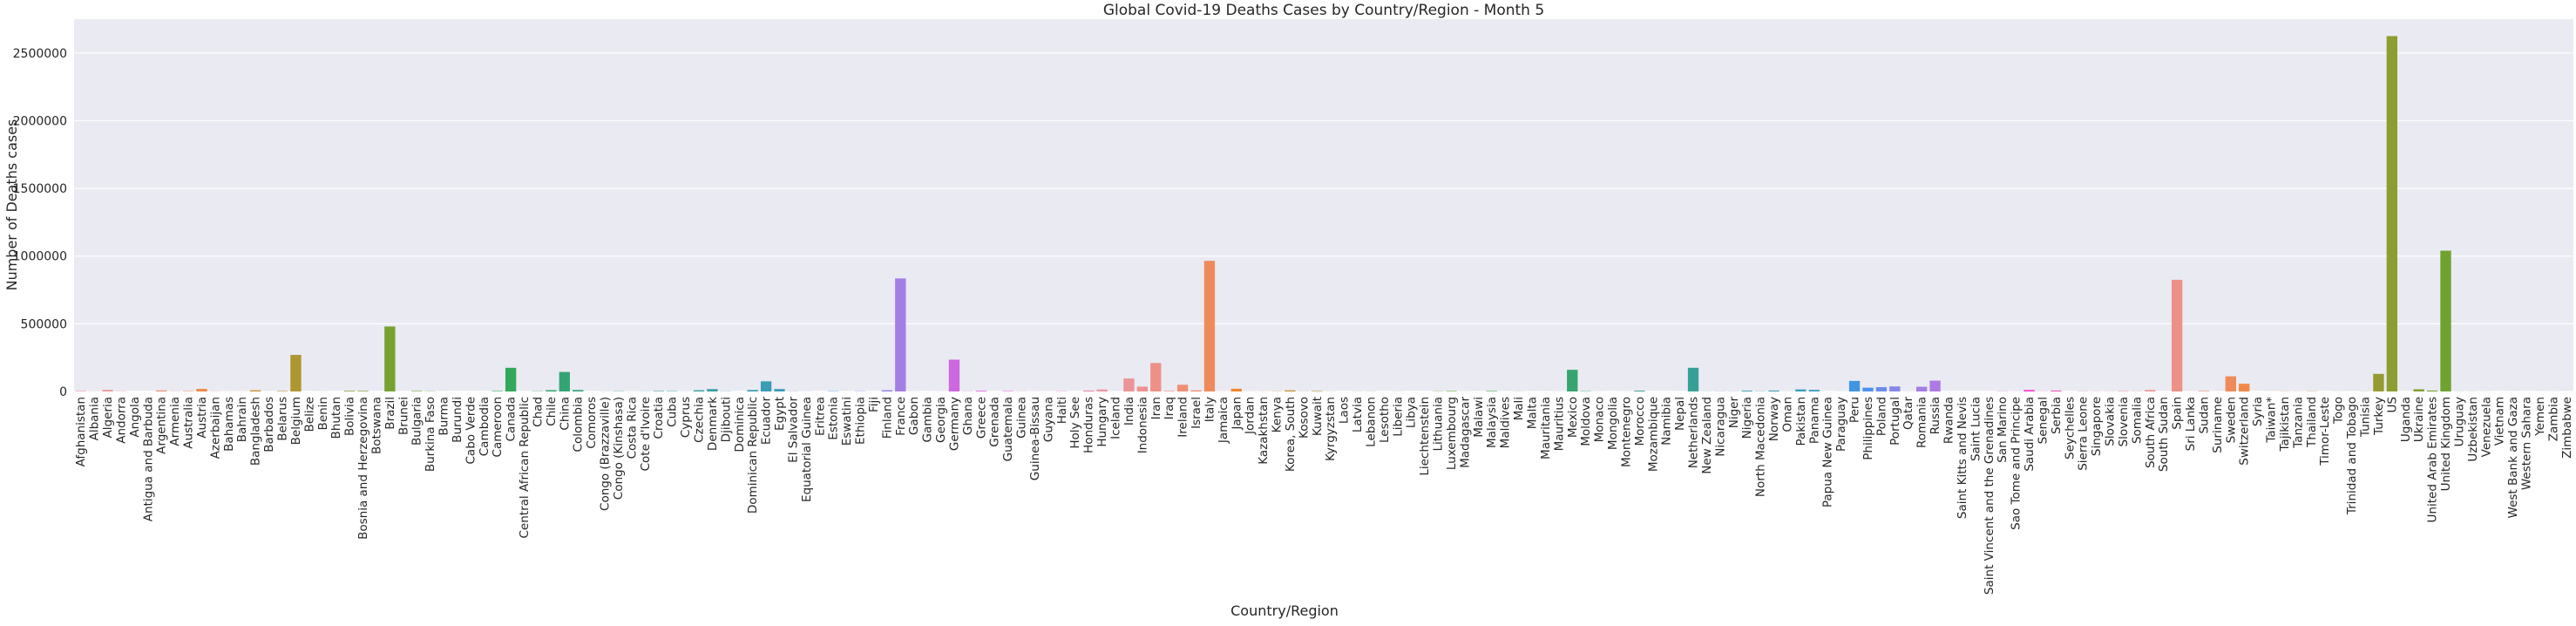  Describe the element at coordinates (1949, 420) in the screenshot. I see `x-tick-label: Rwanda` at that location.